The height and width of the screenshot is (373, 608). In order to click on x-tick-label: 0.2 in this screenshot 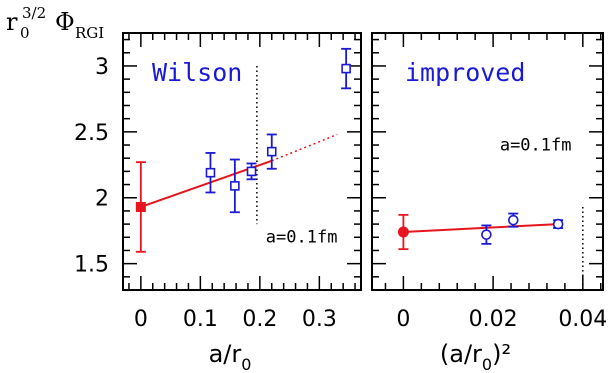, I will do `click(259, 319)`.